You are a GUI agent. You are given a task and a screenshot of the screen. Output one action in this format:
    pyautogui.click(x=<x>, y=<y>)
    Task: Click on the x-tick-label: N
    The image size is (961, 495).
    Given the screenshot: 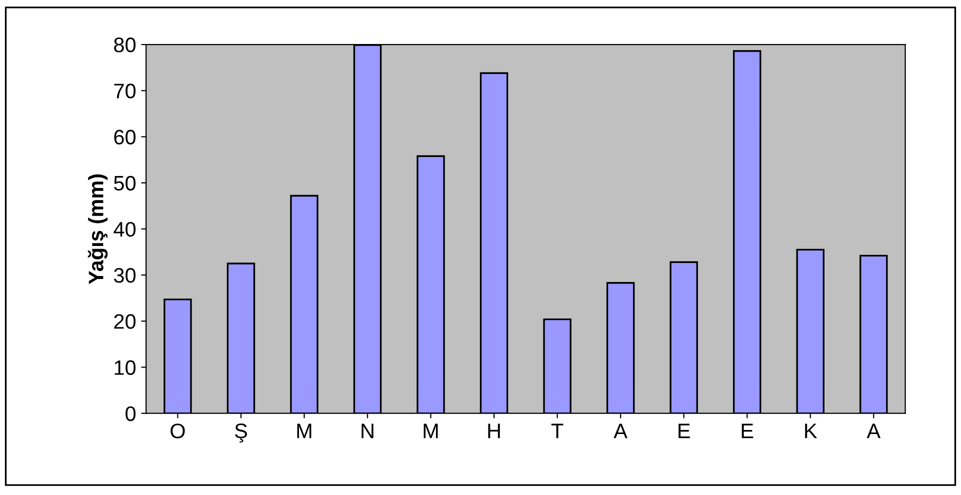 What is the action you would take?
    pyautogui.click(x=368, y=431)
    